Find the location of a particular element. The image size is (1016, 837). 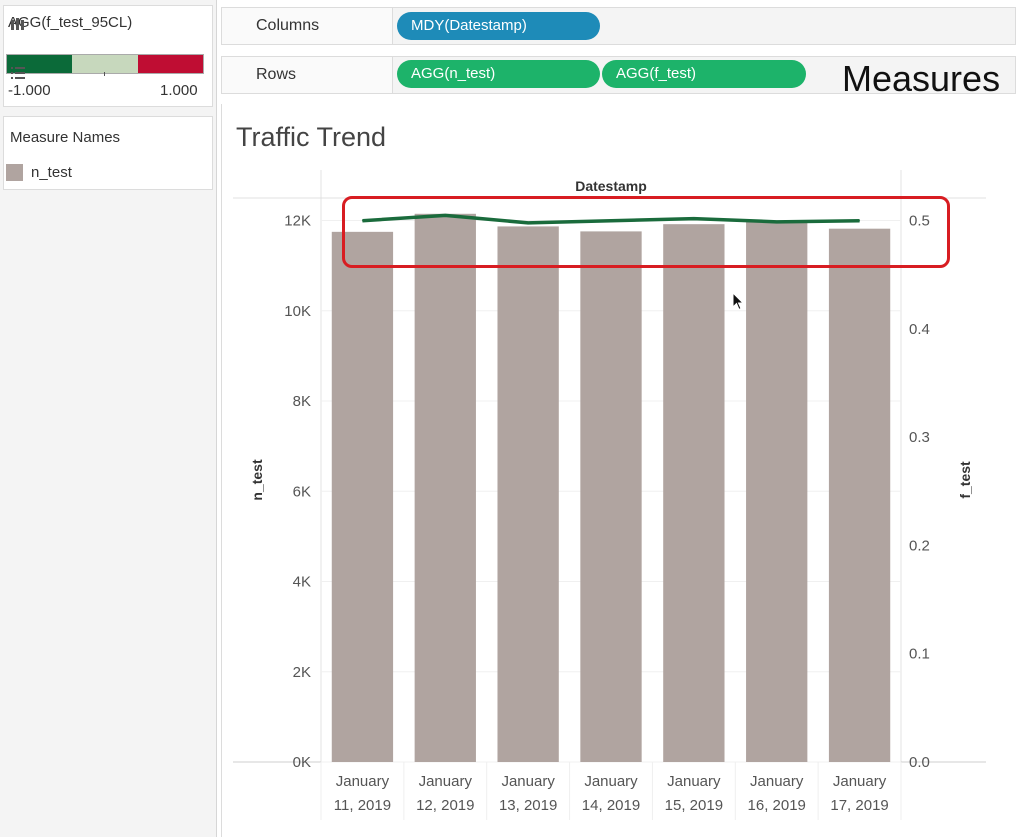

color-ramp-mid is located at coordinates (105, 64).